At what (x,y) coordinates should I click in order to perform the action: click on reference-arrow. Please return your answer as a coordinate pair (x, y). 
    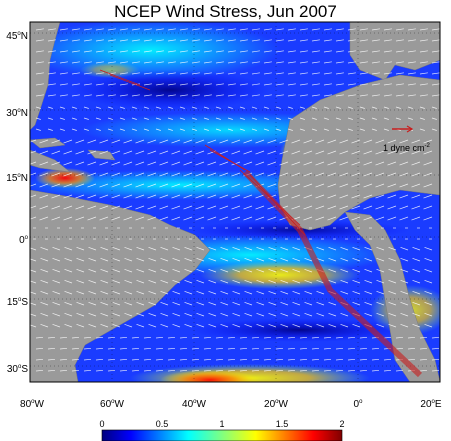
    Looking at the image, I should click on (403, 129).